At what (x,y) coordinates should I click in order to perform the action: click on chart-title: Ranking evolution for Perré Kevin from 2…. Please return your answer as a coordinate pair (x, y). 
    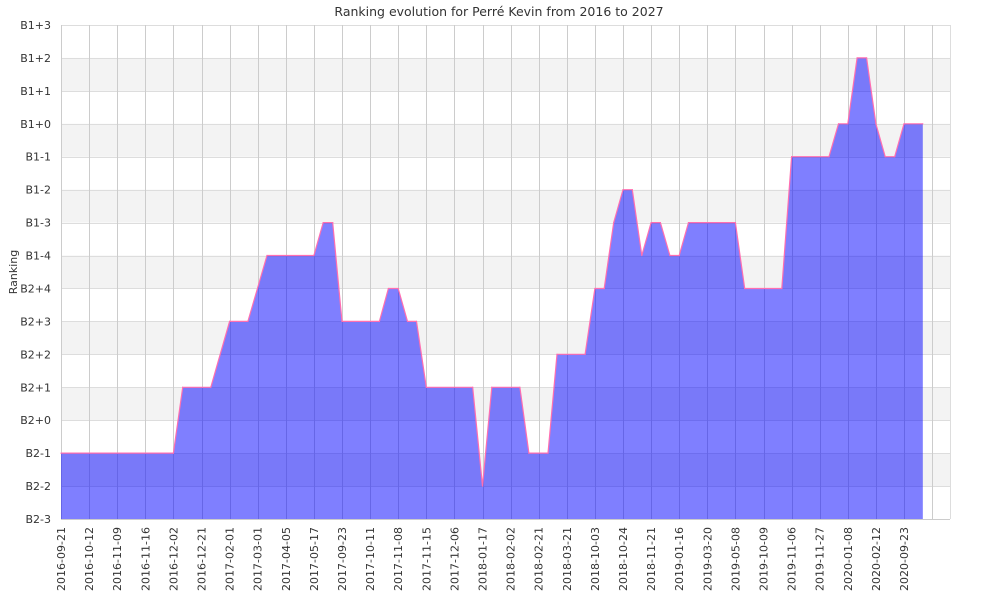
    Looking at the image, I should click on (498, 11).